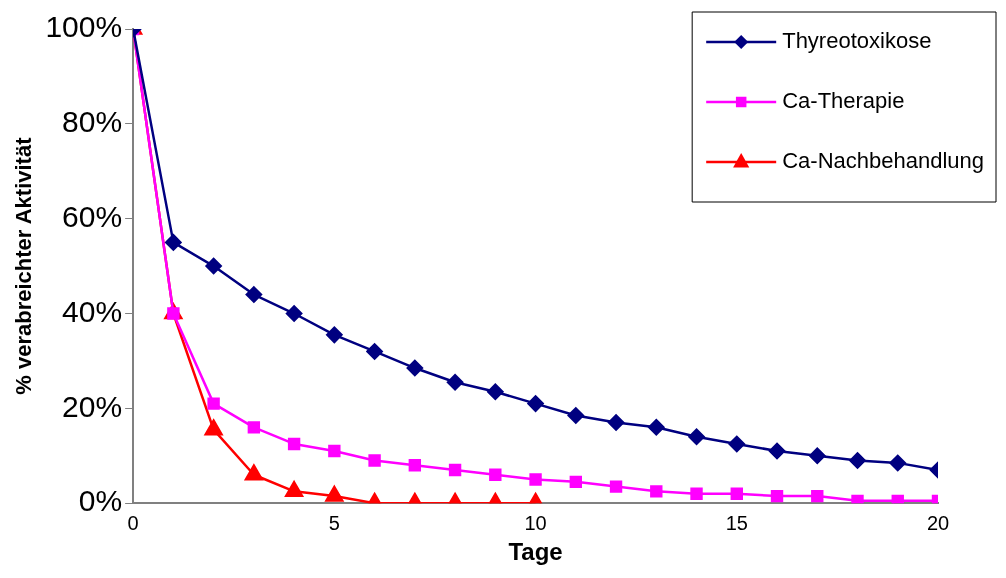 This screenshot has width=1006, height=578. What do you see at coordinates (92, 216) in the screenshot?
I see `y-tick-label: 60%` at bounding box center [92, 216].